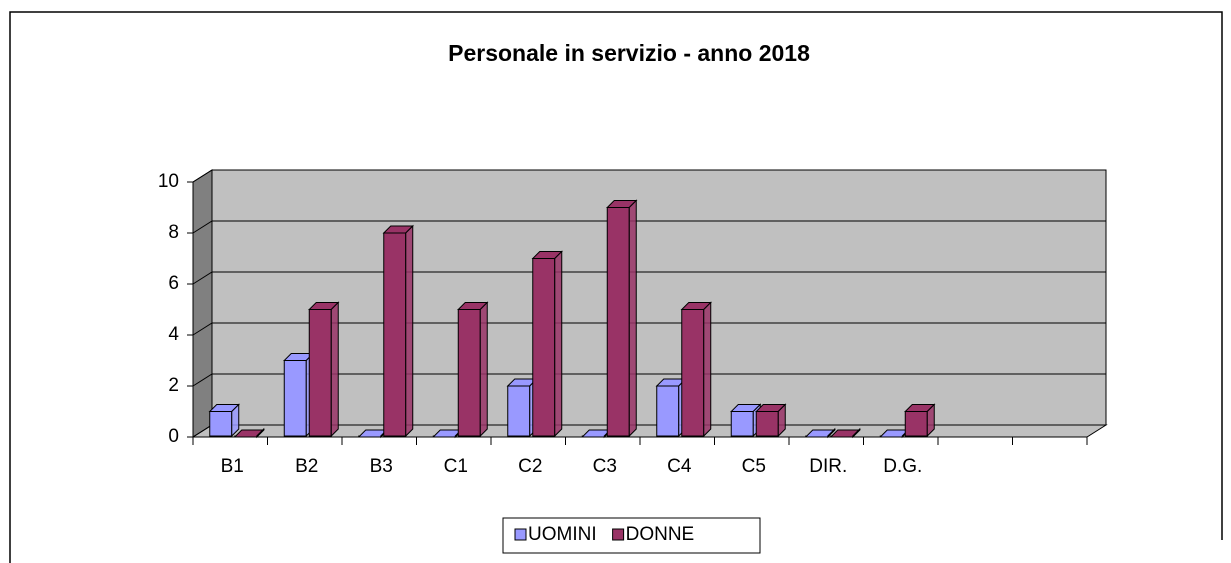 The height and width of the screenshot is (563, 1231). Describe the element at coordinates (173, 283) in the screenshot. I see `y-tick-label: 6` at that location.